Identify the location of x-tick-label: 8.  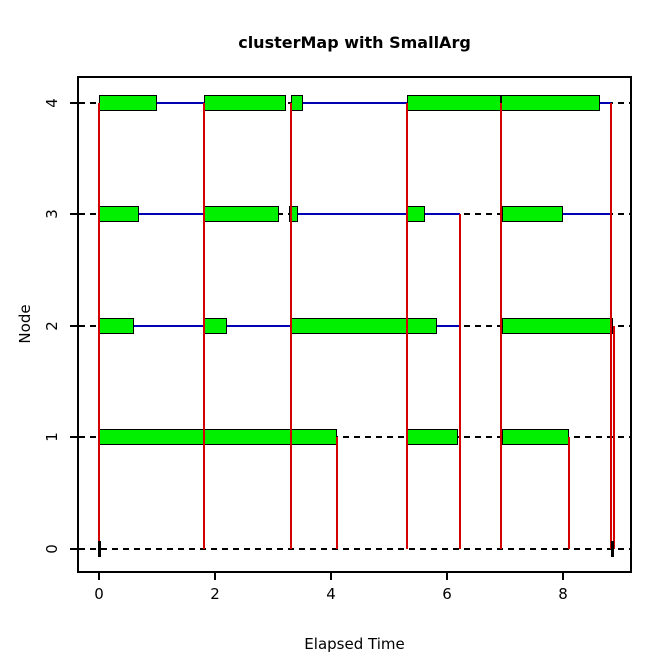
(563, 594).